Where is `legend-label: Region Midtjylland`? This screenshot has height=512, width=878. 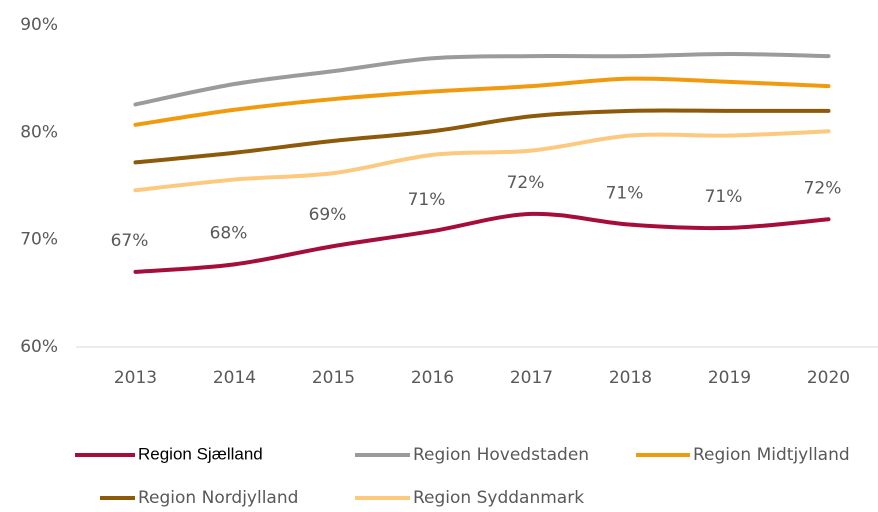
legend-label: Region Midtjylland is located at coordinates (771, 455).